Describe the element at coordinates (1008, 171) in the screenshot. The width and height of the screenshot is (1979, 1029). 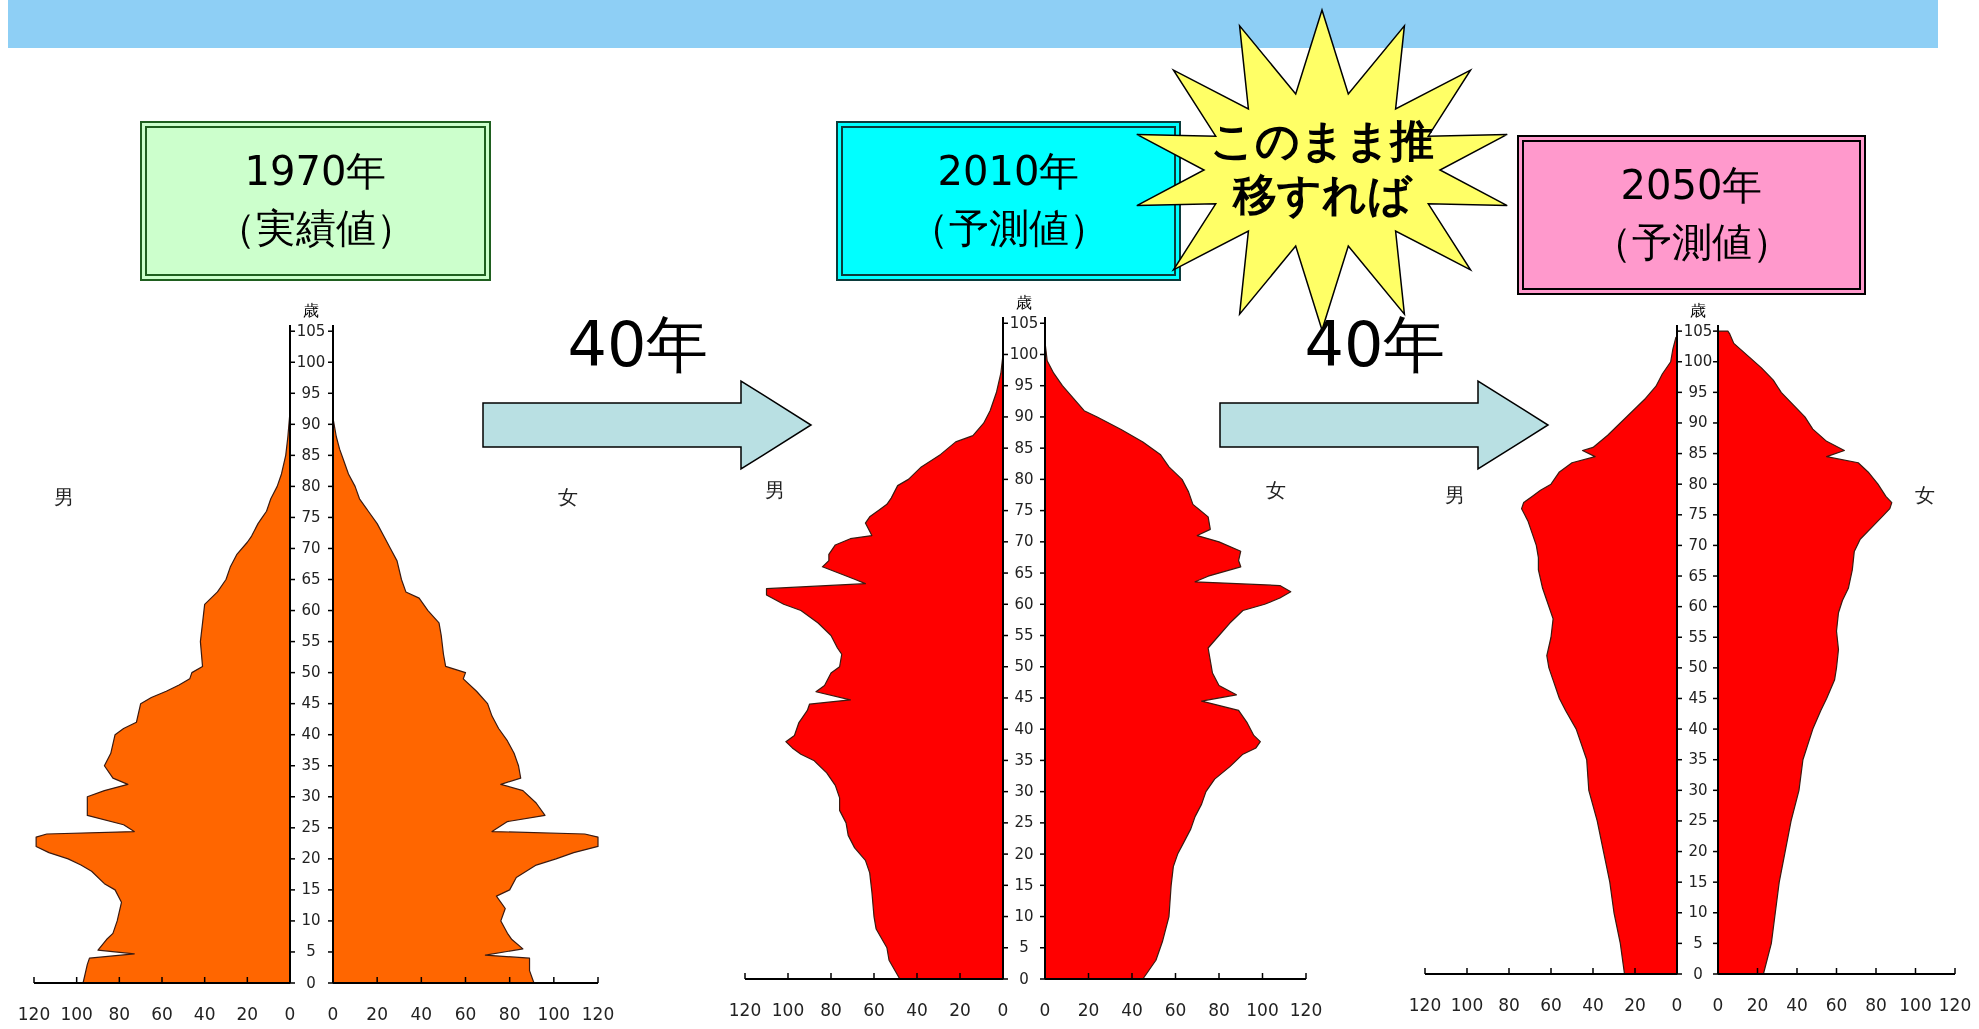
I see `chart-title: 2010年` at that location.